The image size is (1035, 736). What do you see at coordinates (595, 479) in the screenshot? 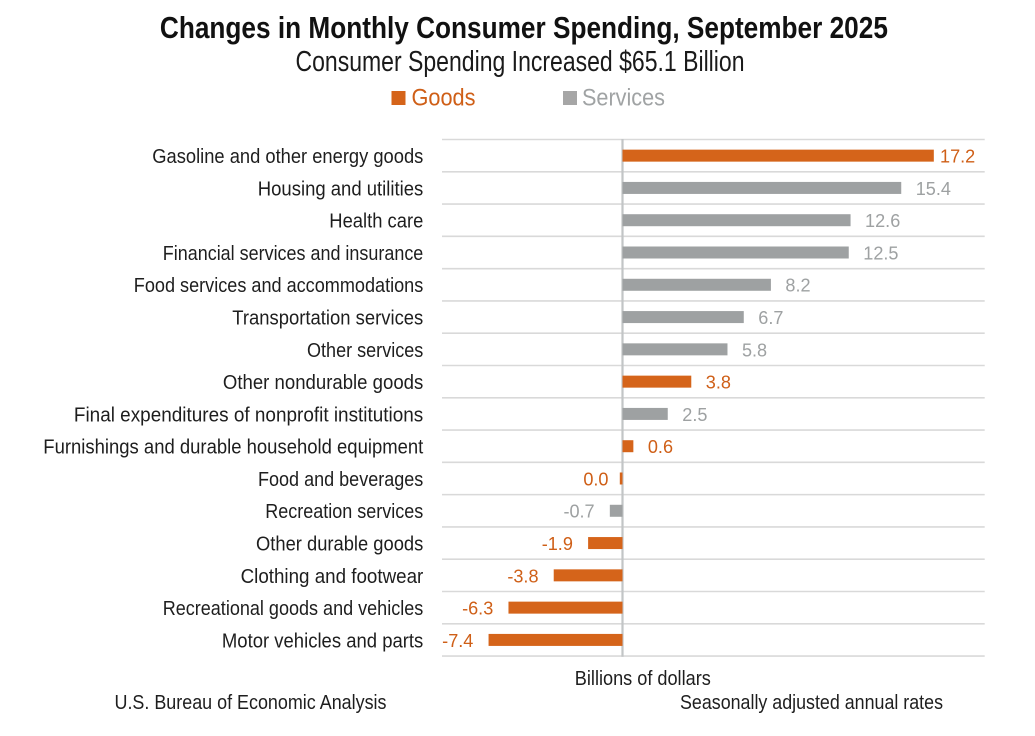
I see `svg-text: 0.0` at bounding box center [595, 479].